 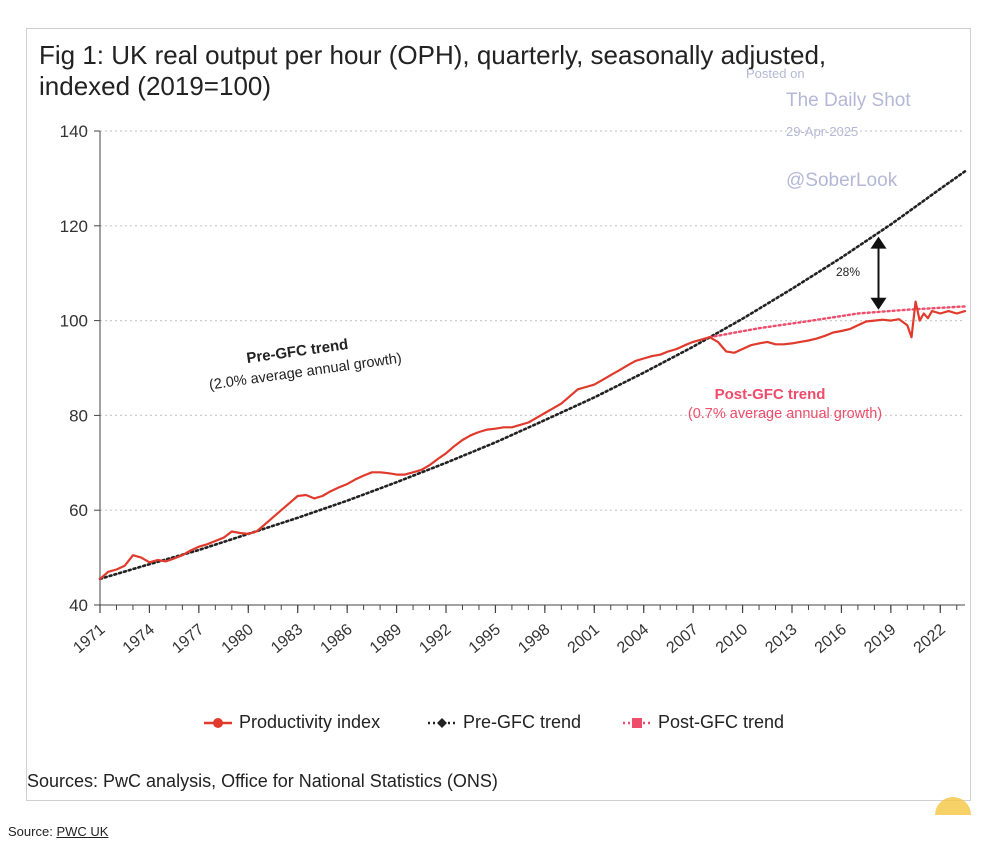 What do you see at coordinates (930, 639) in the screenshot?
I see `x-tick-label: 2022` at bounding box center [930, 639].